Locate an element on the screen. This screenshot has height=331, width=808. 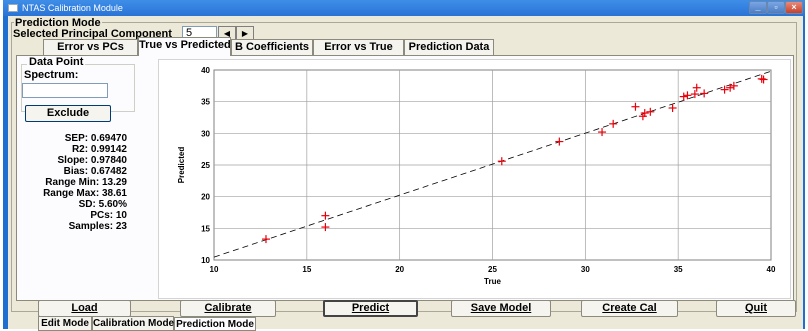
load-button: Load is located at coordinates (84, 308).